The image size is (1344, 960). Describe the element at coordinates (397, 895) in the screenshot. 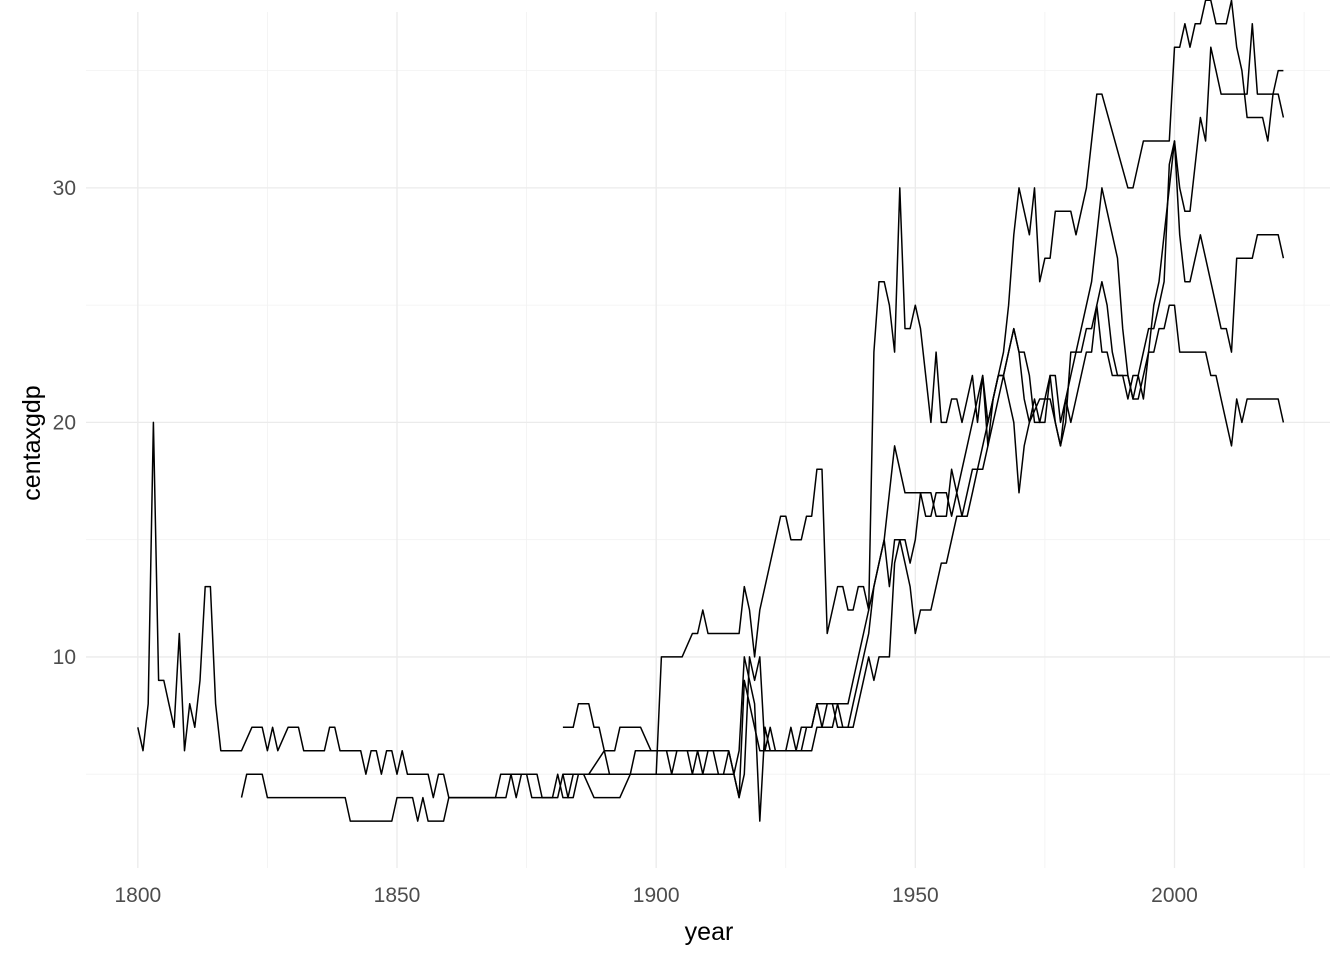

I see `x-tick-label: 1850` at that location.